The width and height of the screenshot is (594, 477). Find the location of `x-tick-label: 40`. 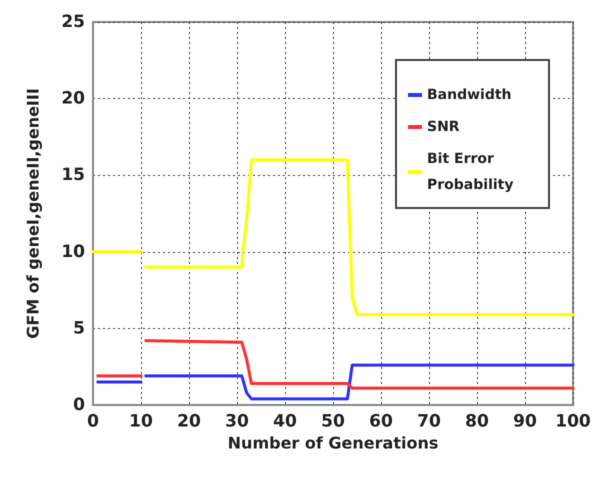

x-tick-label: 40 is located at coordinates (285, 422).